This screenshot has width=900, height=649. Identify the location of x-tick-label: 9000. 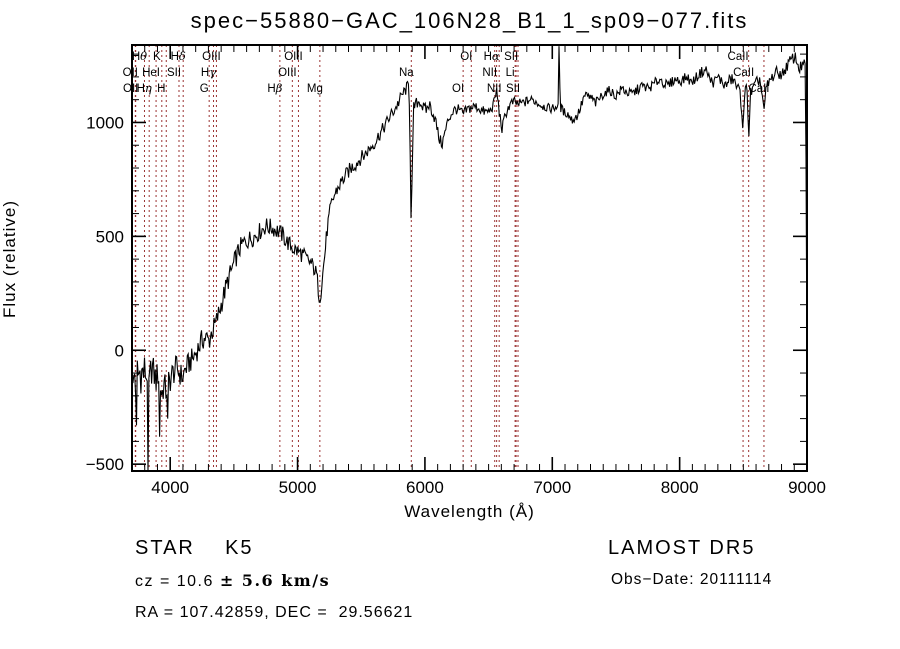
(807, 487).